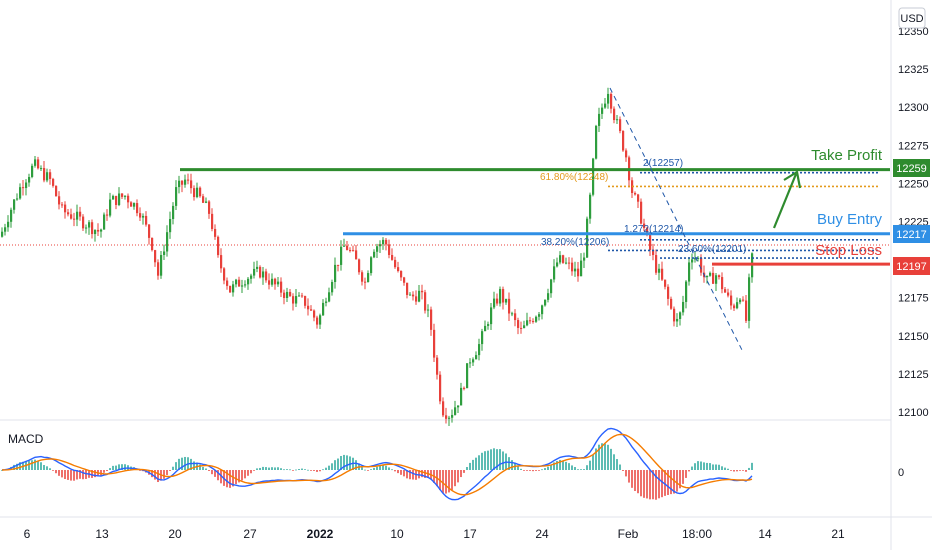  I want to click on fib-label-23-6: 23.60%(12201), so click(712, 249).